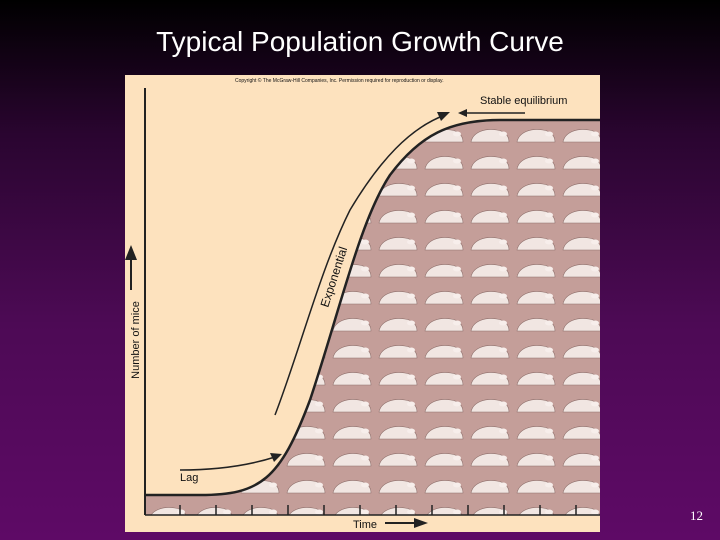 This screenshot has height=540, width=720. Describe the element at coordinates (696, 515) in the screenshot. I see `page-number: 12` at that location.